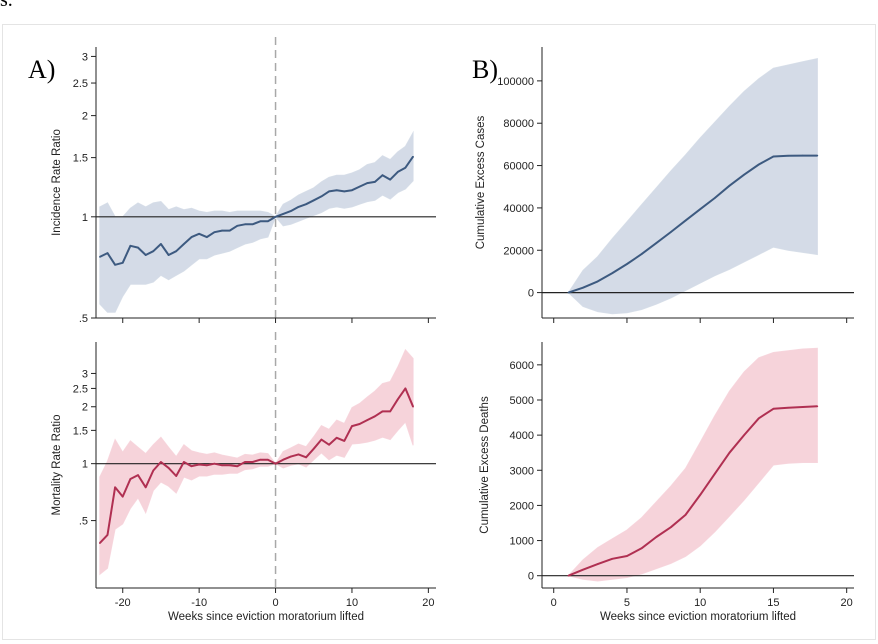  I want to click on y-tick-label: 100000, so click(515, 82).